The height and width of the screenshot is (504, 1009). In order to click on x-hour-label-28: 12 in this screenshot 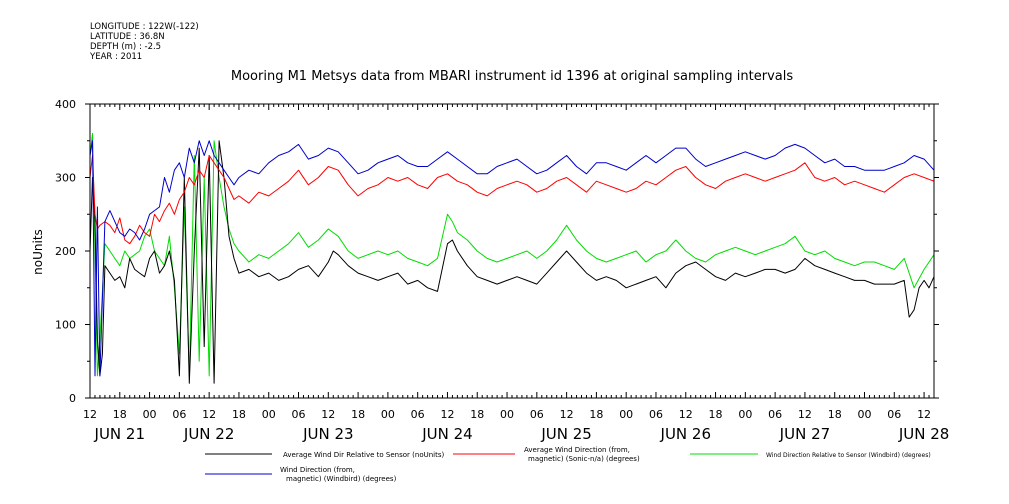, I will do `click(924, 414)`.